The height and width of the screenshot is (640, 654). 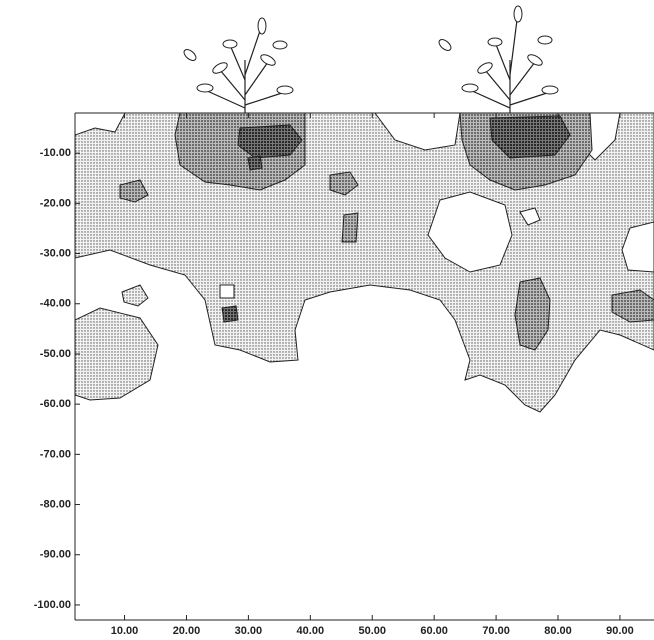 I want to click on y-tick-label: -20.00, so click(x=55, y=203).